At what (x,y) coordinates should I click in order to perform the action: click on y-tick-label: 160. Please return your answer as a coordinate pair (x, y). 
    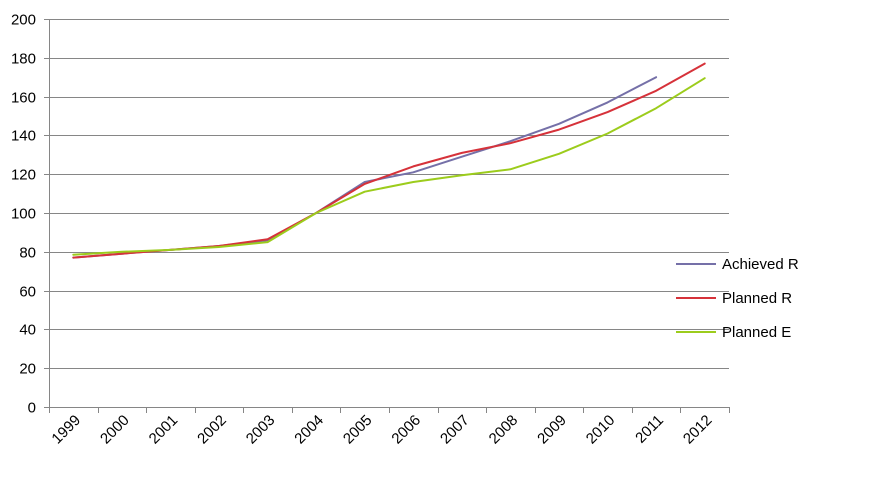
    Looking at the image, I should click on (23, 98).